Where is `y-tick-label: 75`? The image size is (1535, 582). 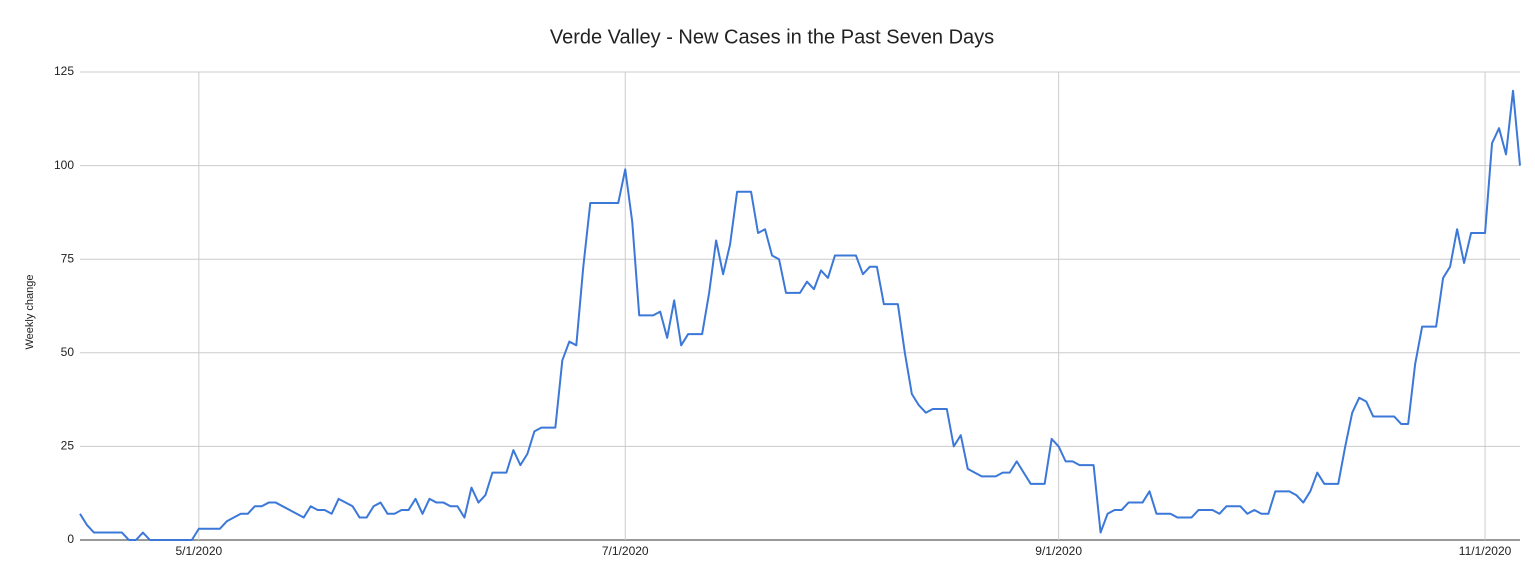 y-tick-label: 75 is located at coordinates (68, 258).